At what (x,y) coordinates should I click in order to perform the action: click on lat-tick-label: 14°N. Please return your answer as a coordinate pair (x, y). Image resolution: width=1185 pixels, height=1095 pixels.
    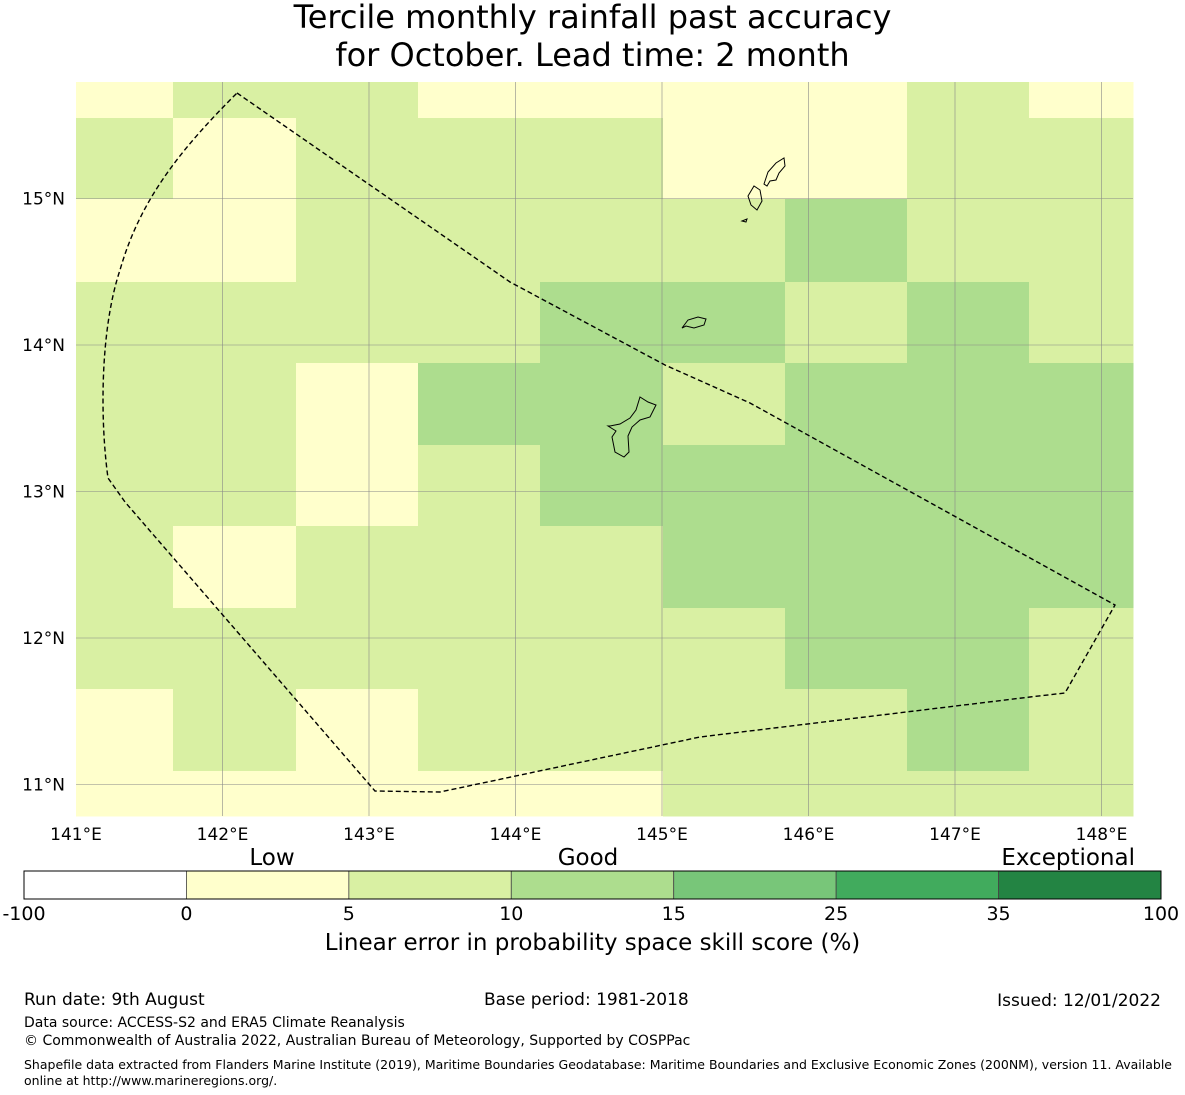
    Looking at the image, I should click on (43, 346).